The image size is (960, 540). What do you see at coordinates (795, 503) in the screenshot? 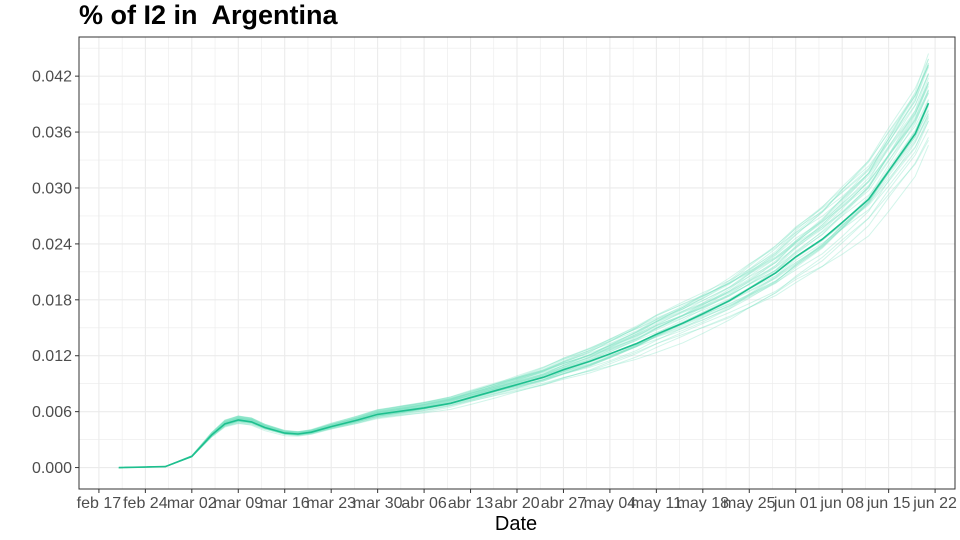
I see `x-tick-label: jun 01` at bounding box center [795, 503].